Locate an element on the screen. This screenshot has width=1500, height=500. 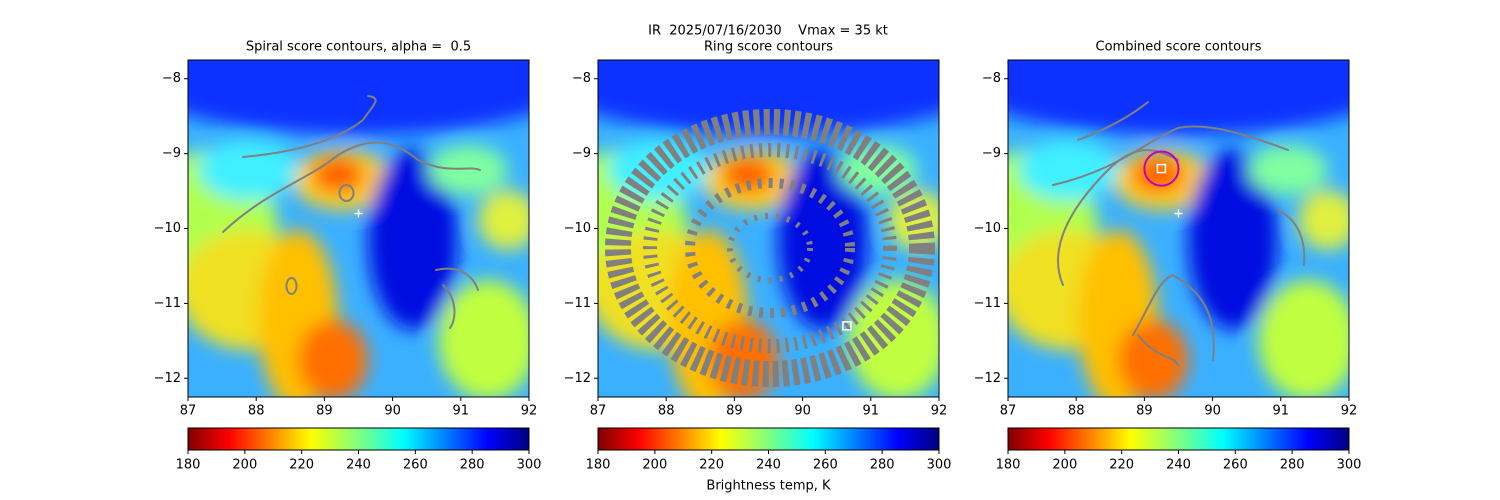
panel-title: Spiral score contours, alpha = 0.5 is located at coordinates (358, 47).